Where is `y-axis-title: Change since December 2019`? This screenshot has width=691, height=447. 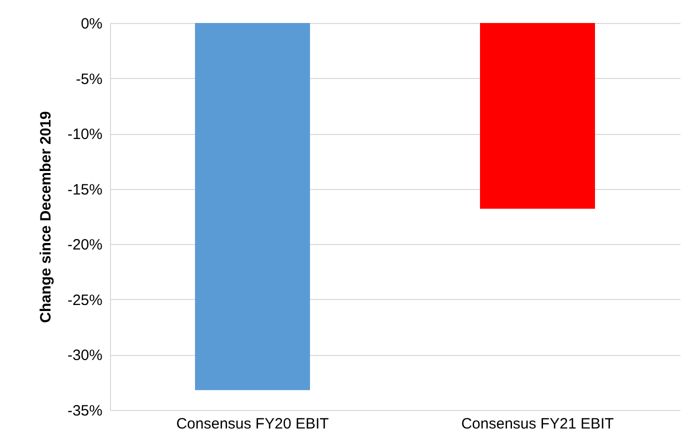 y-axis-title: Change since December 2019 is located at coordinates (45, 217).